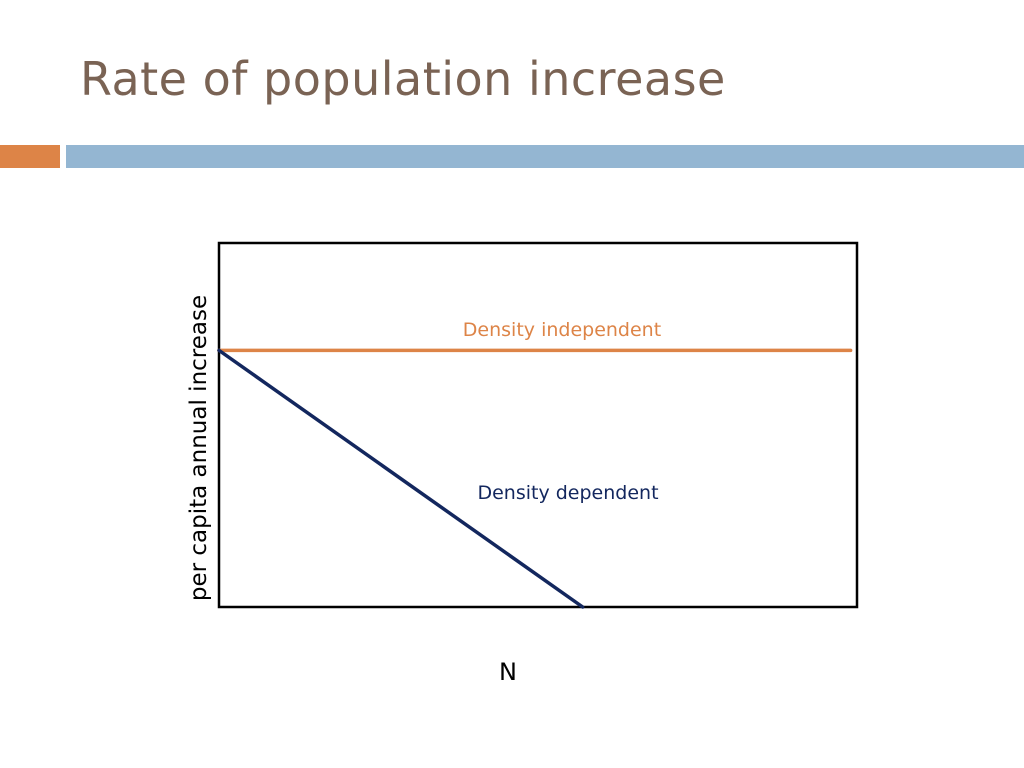 This screenshot has width=1024, height=768. I want to click on y-axis-label: per capita annual increase, so click(199, 448).